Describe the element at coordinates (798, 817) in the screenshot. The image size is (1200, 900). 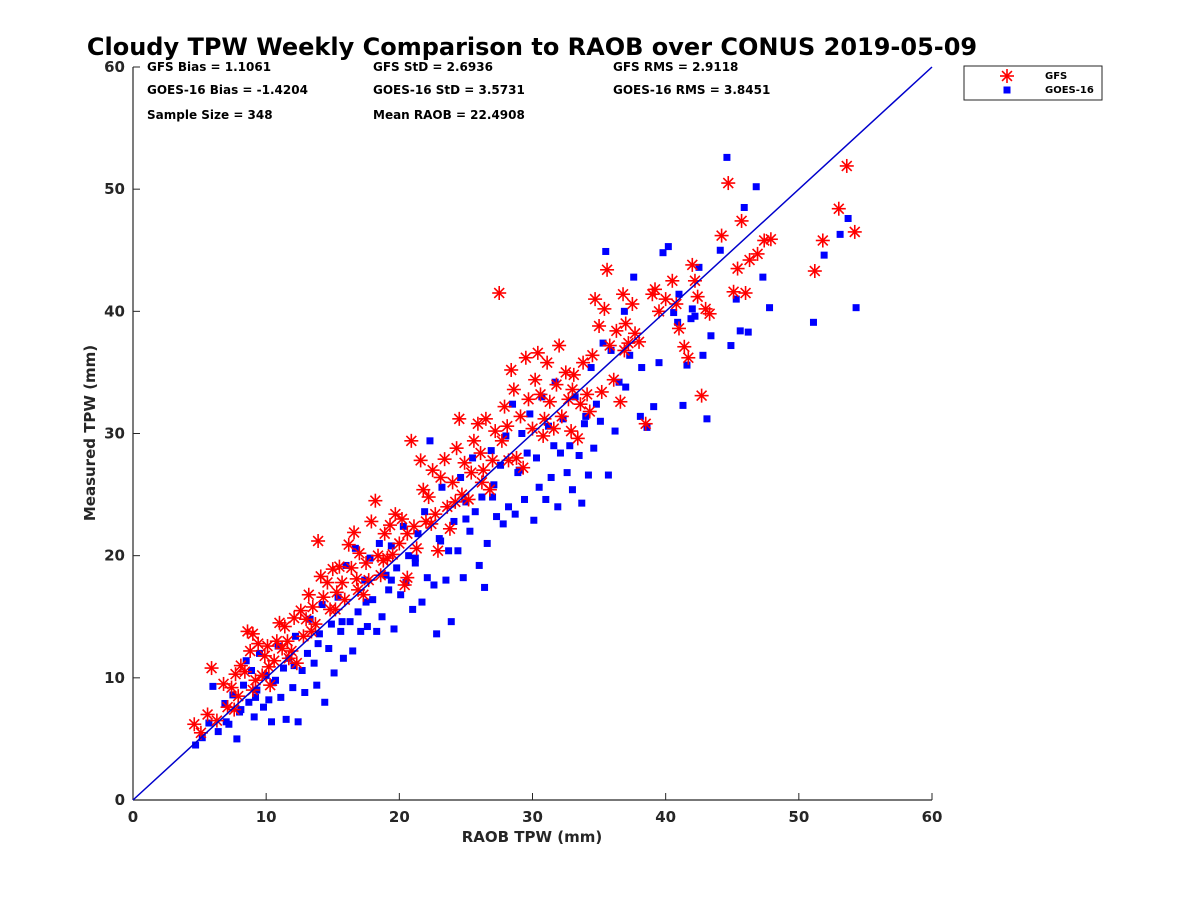
I see `x-tick-label: 50` at that location.